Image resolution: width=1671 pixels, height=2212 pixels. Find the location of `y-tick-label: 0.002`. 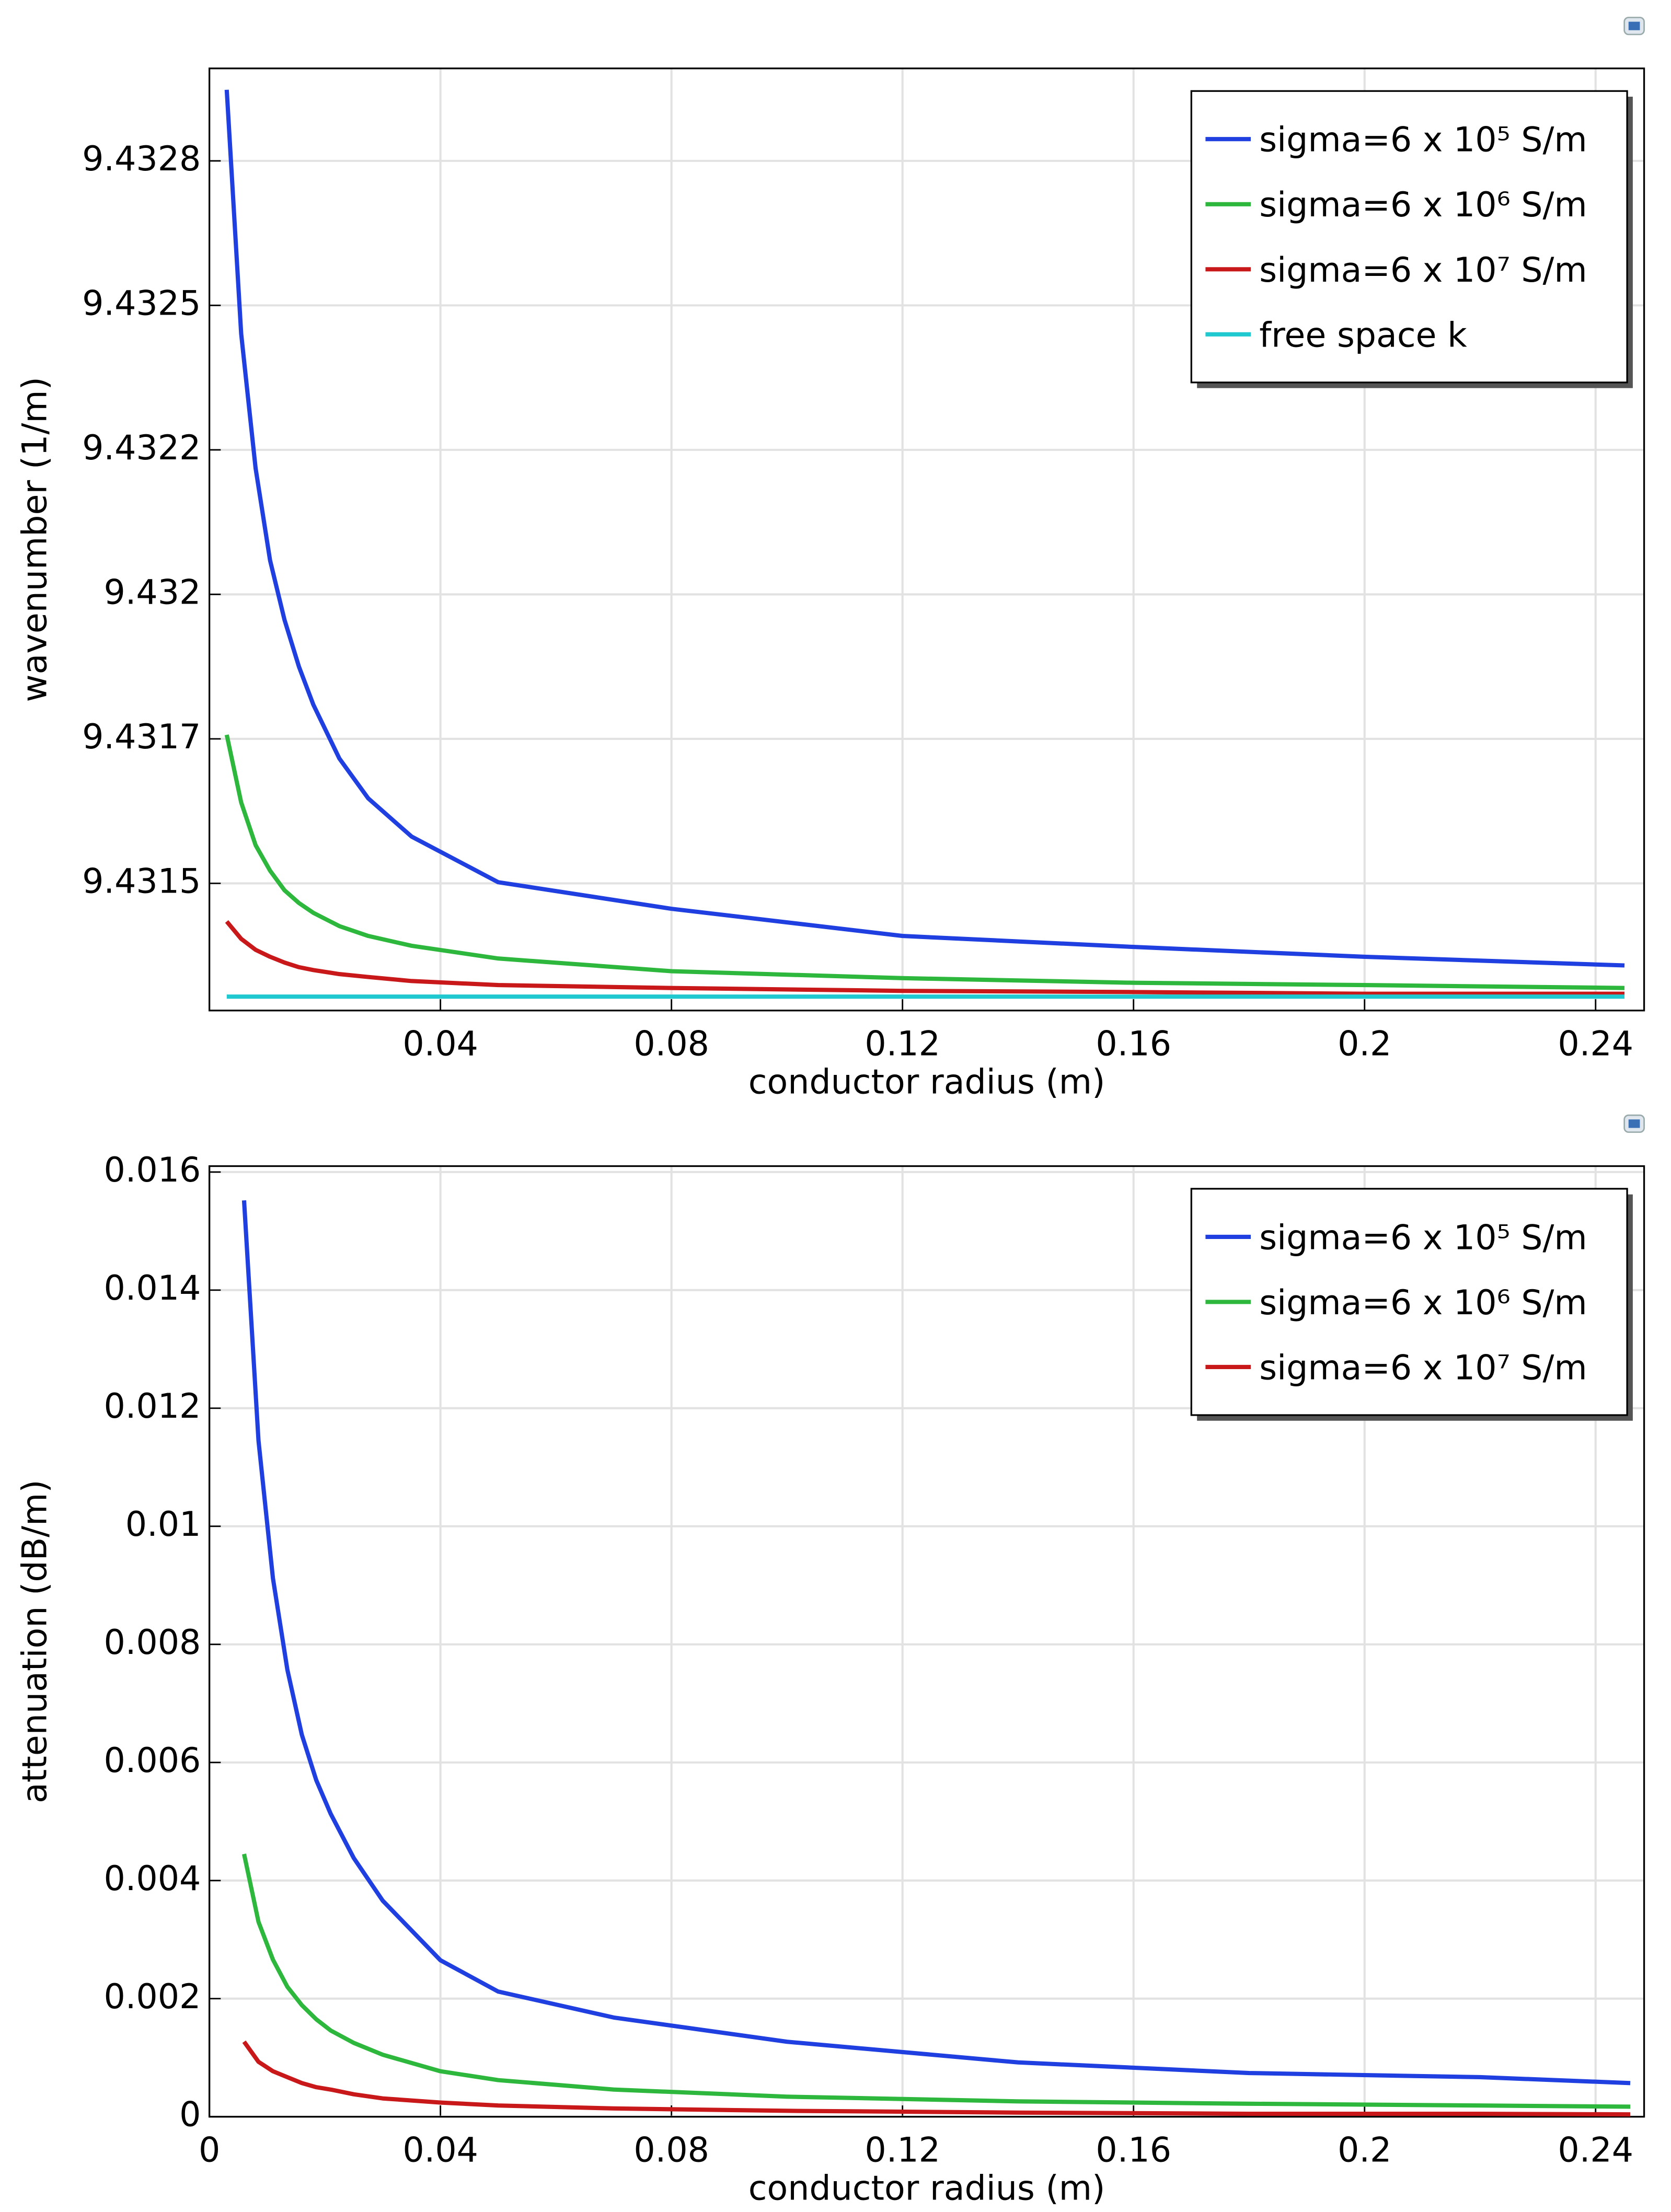

y-tick-label: 0.002 is located at coordinates (152, 1997).